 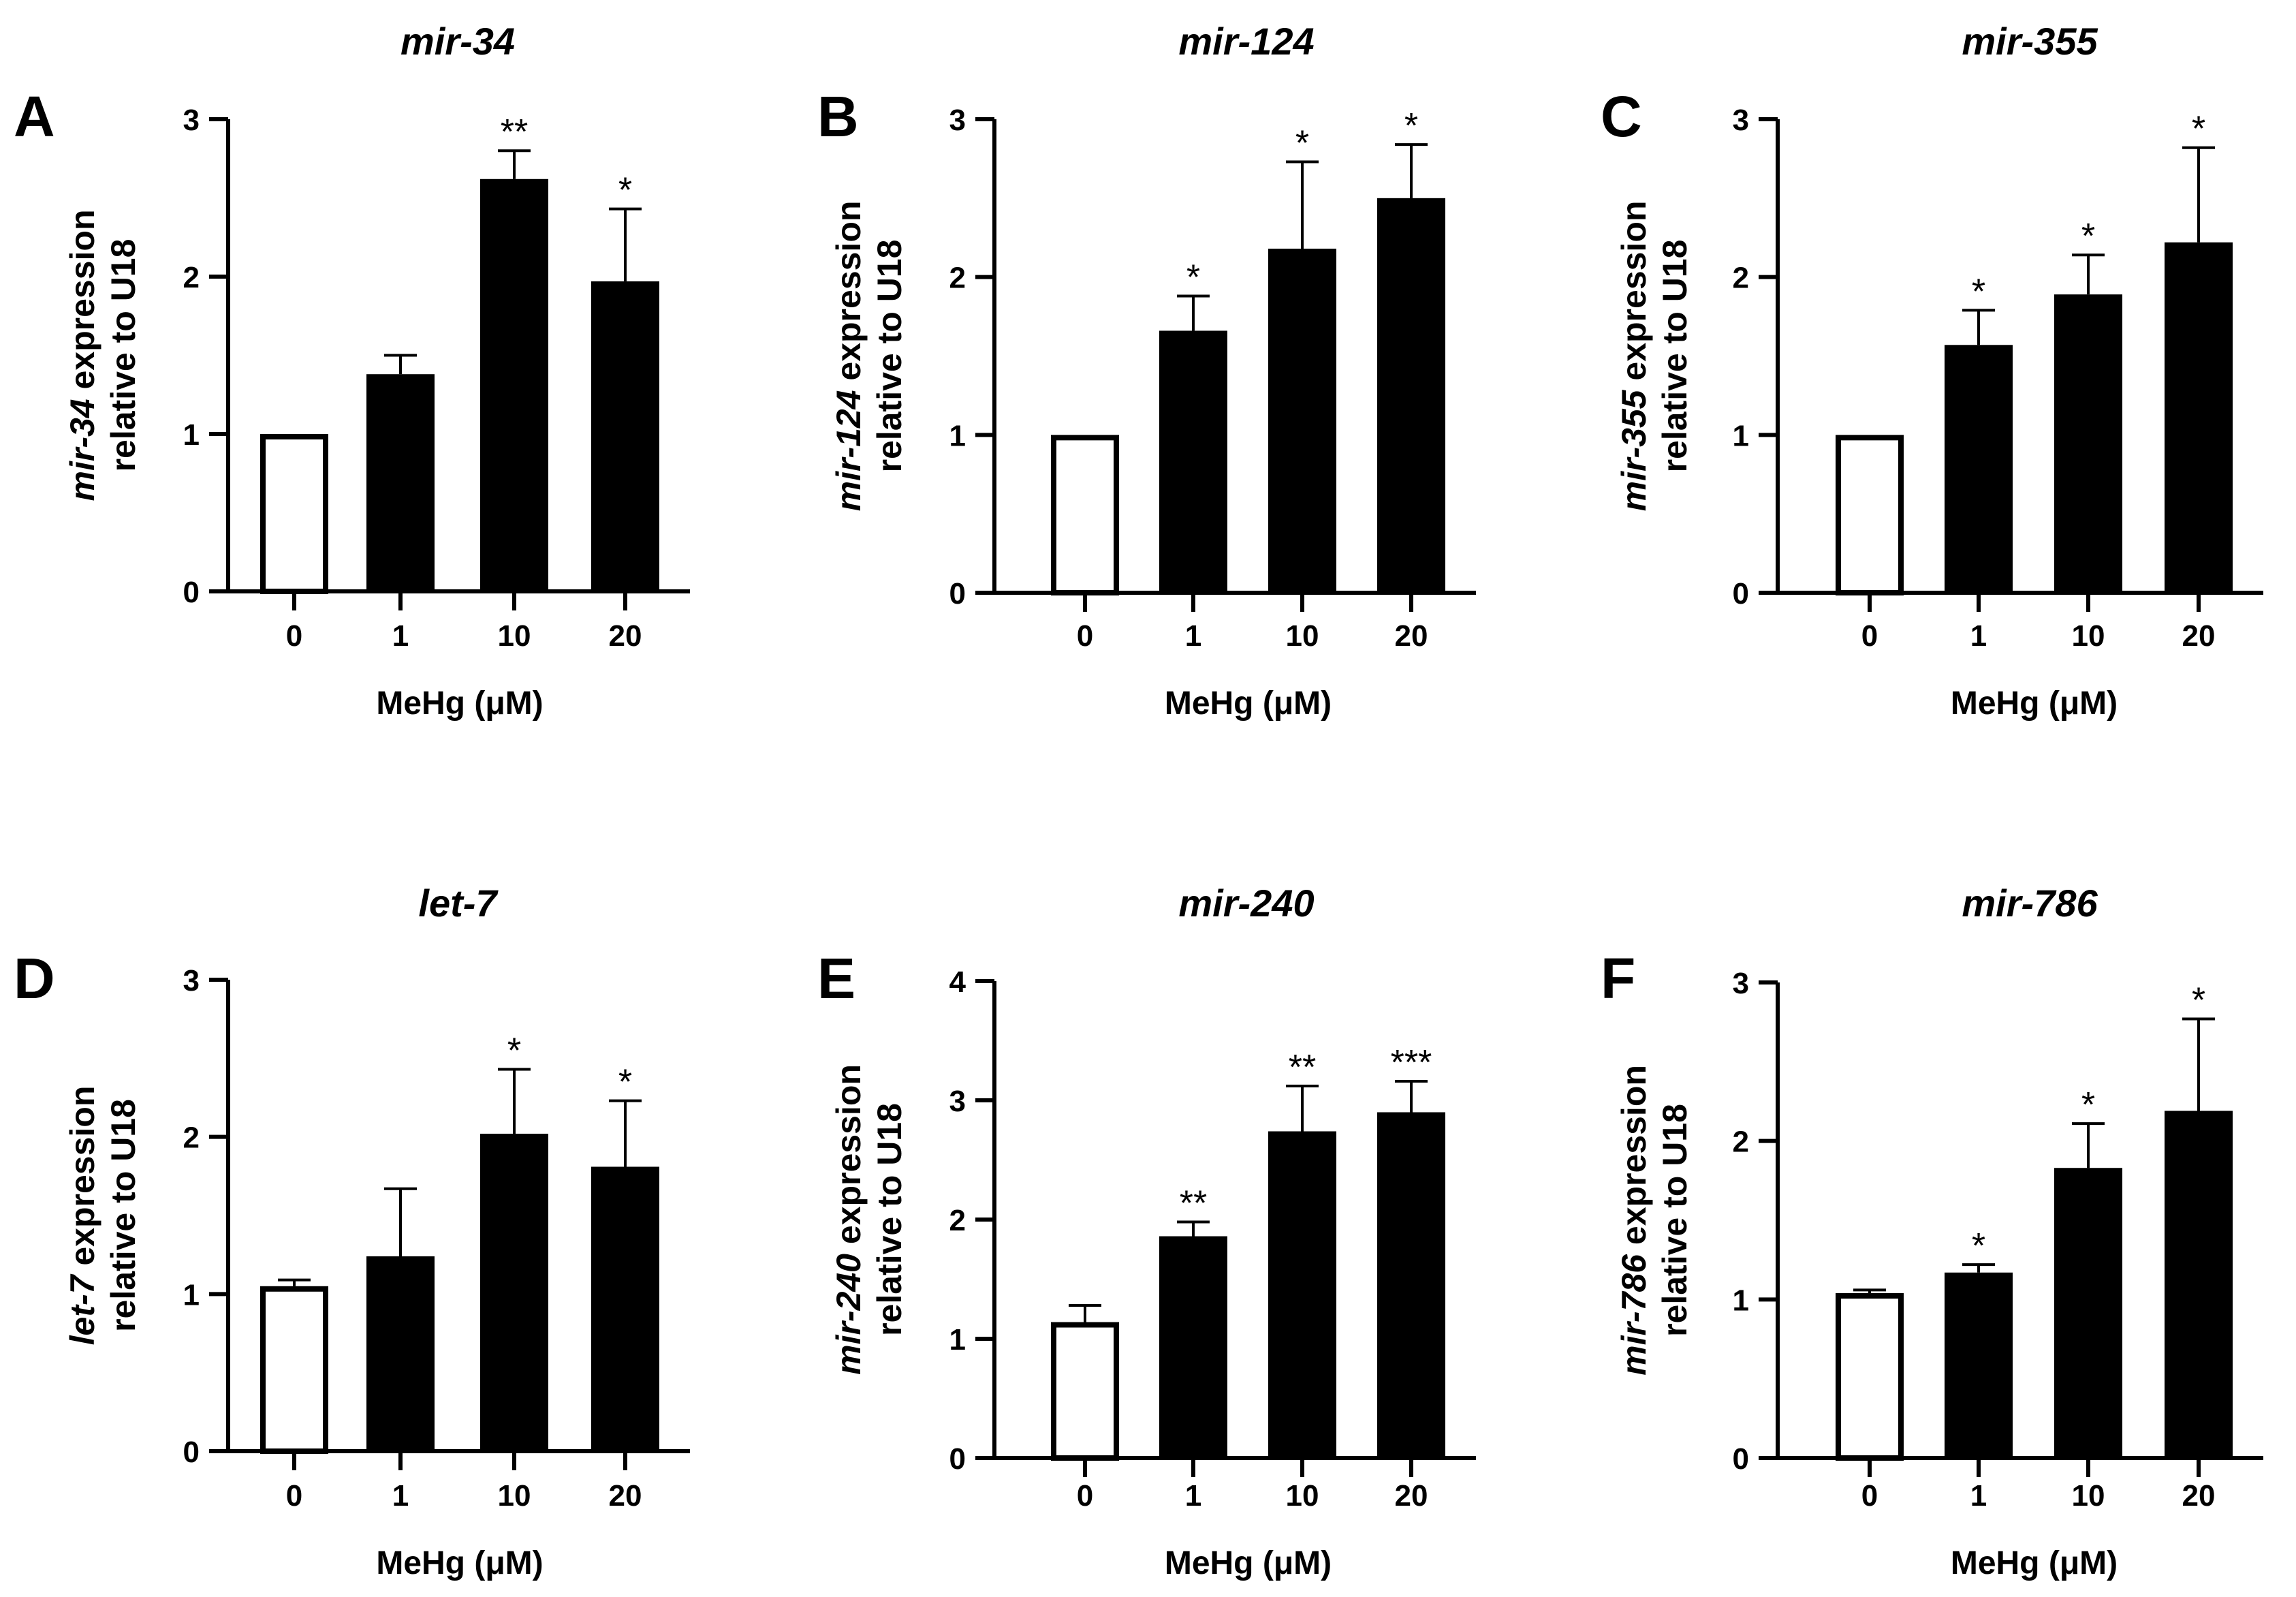 I want to click on y-axis-title: mir-240 expressionrelative to U18, so click(x=869, y=1219).